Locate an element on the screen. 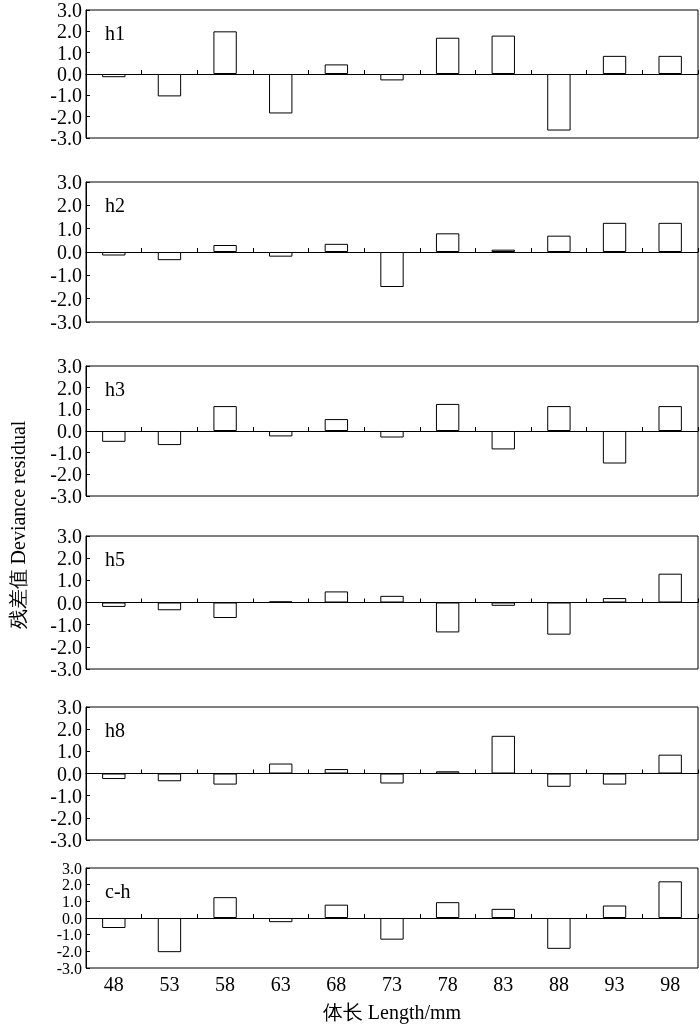 This screenshot has height=1028, width=700. x-axis-title: 体长 Length/mm is located at coordinates (392, 1012).